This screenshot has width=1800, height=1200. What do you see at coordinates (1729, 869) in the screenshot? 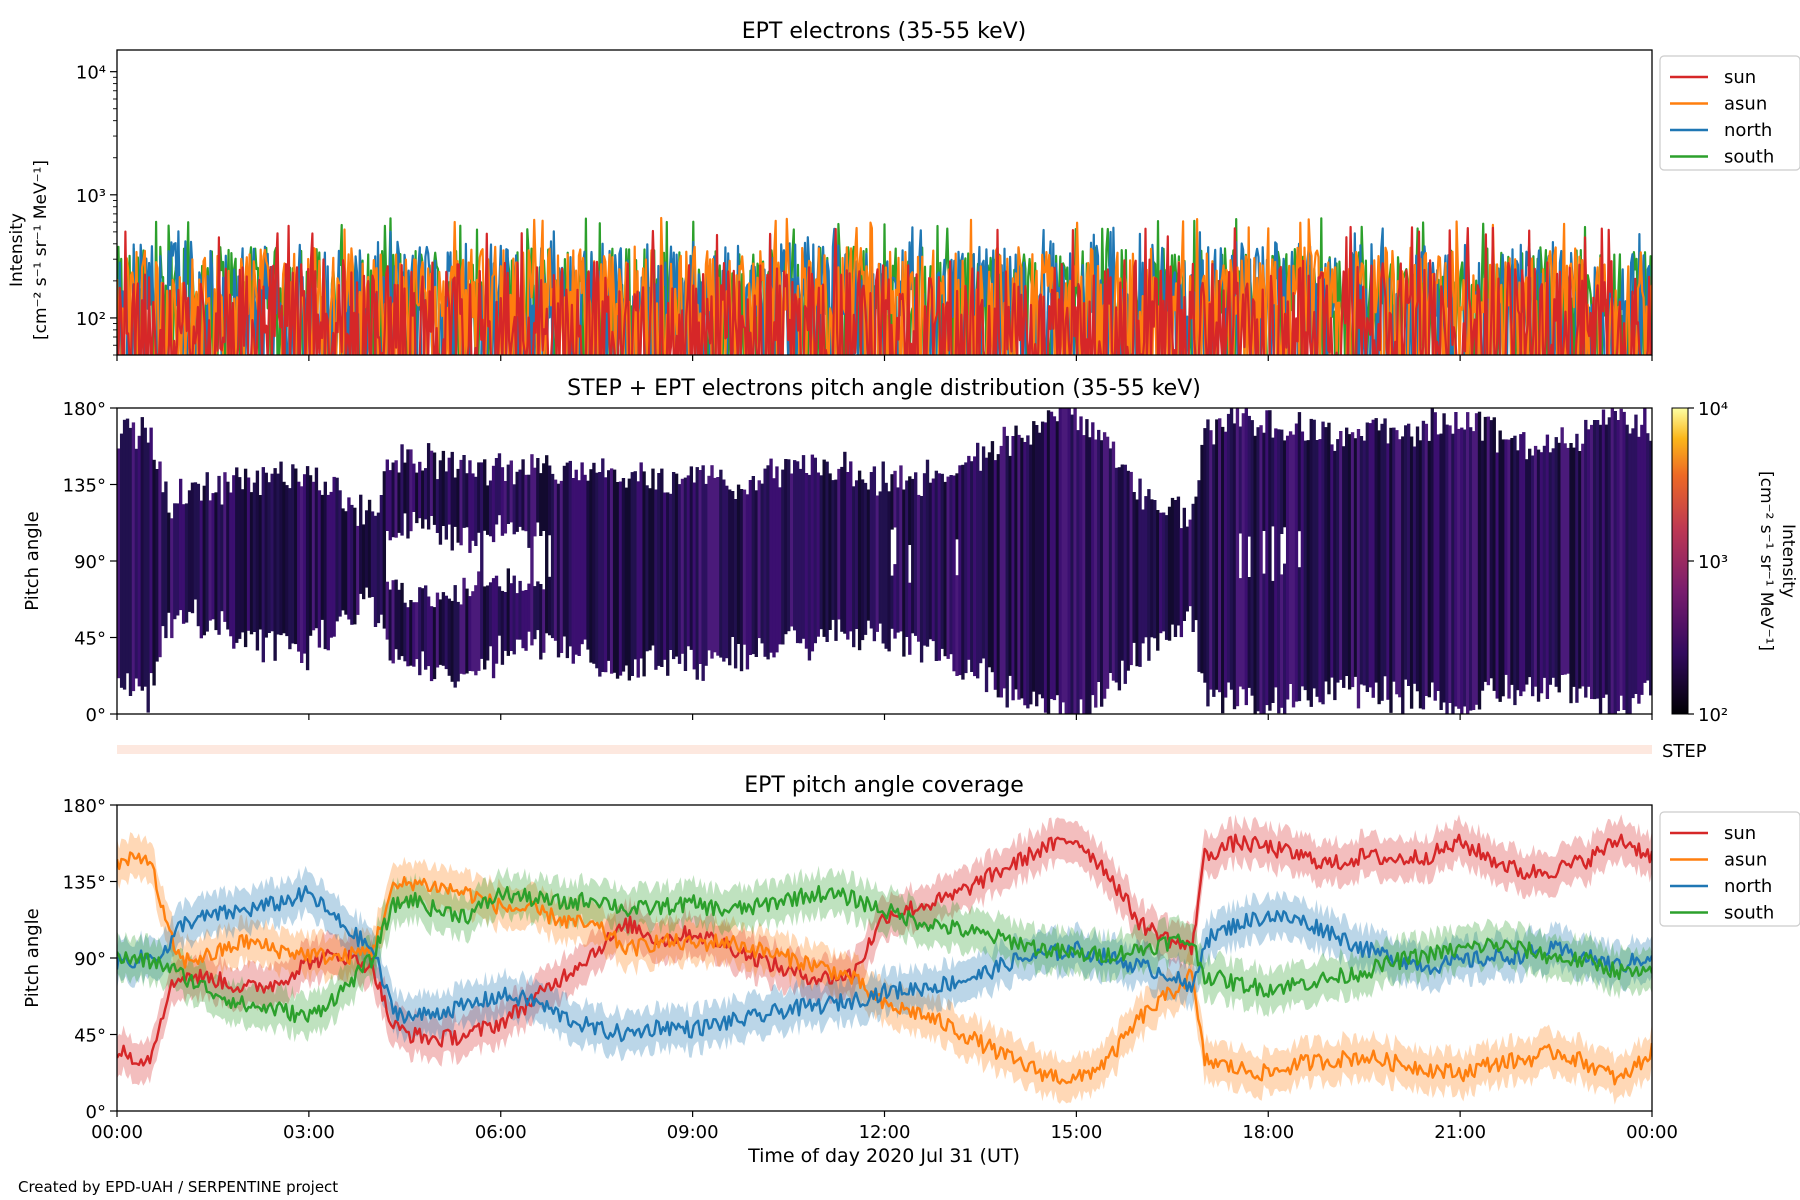
I see `panel4-legend: sun asun north south` at bounding box center [1729, 869].